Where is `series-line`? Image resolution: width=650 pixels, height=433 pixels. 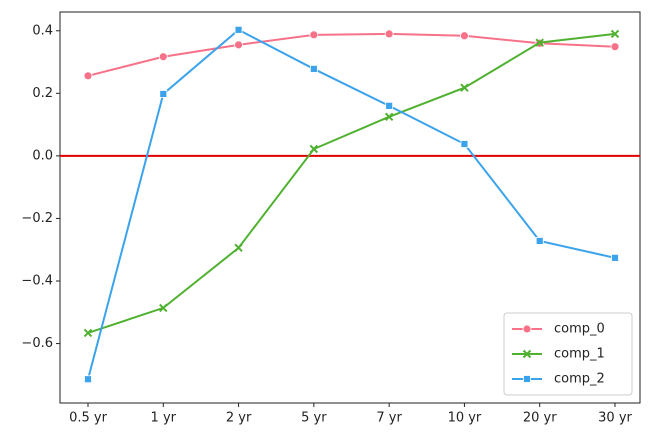 series-line is located at coordinates (351, 54).